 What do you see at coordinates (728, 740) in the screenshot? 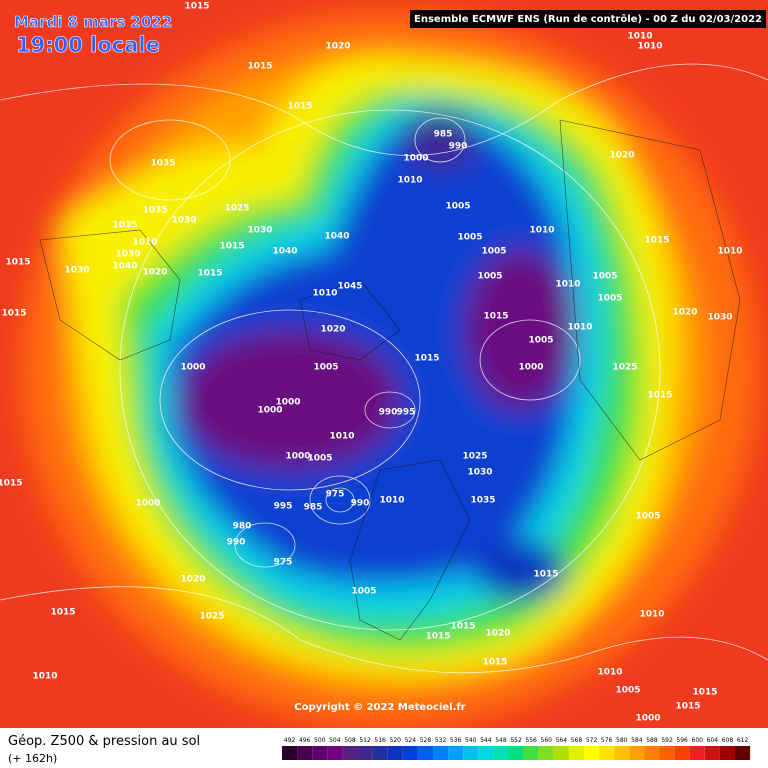
I see `scale-label: 608` at bounding box center [728, 740].